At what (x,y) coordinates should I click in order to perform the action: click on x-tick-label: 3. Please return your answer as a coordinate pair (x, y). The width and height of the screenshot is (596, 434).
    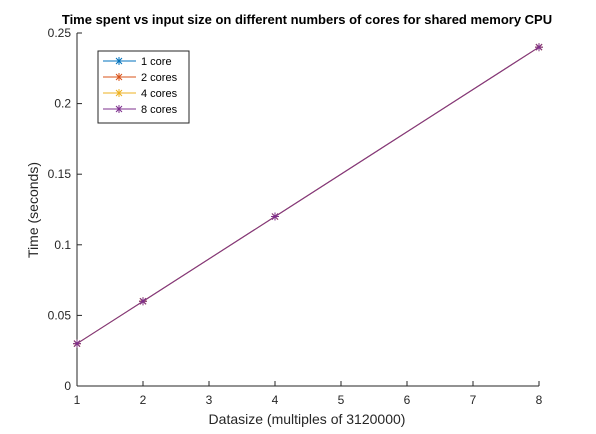
    Looking at the image, I should click on (209, 400).